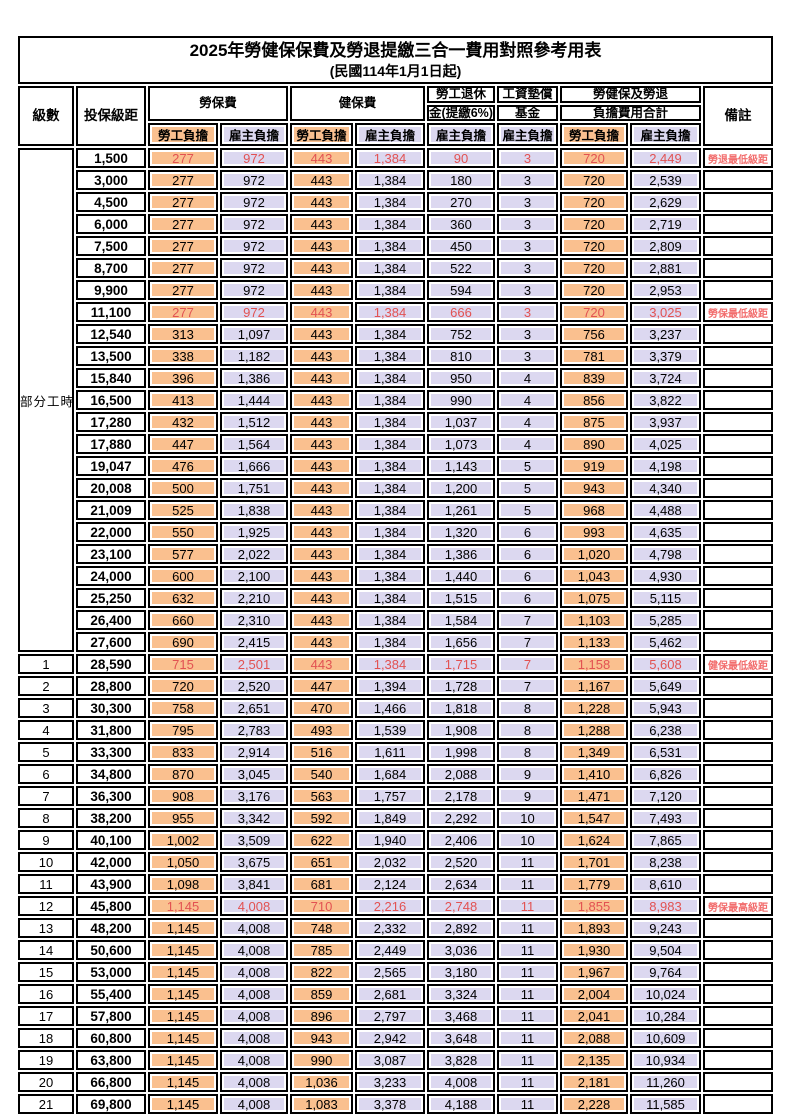 The height and width of the screenshot is (1120, 791). Describe the element at coordinates (594, 532) in the screenshot. I see `fee-cell: 993` at that location.